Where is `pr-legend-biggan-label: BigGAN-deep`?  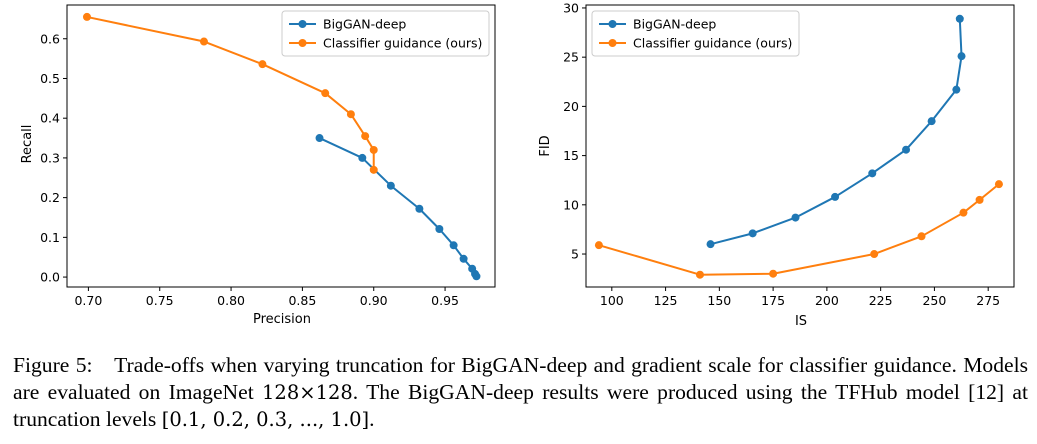 pr-legend-biggan-label: BigGAN-deep is located at coordinates (364, 24).